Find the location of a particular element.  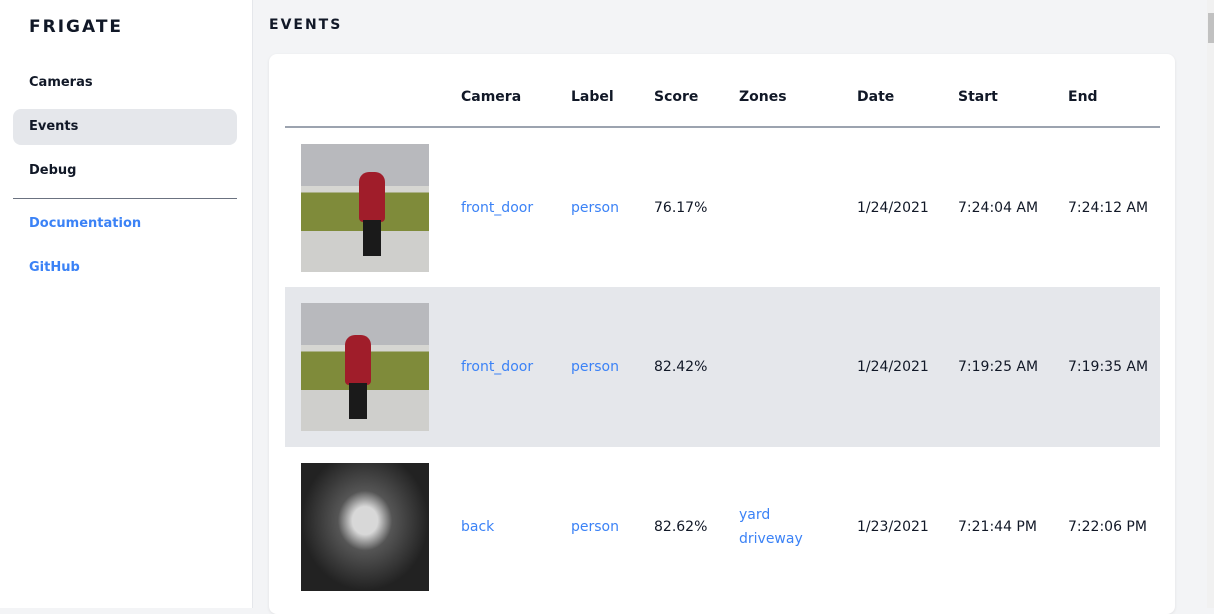

table-header: Camera Label Score Zones Date Start End is located at coordinates (722, 91).